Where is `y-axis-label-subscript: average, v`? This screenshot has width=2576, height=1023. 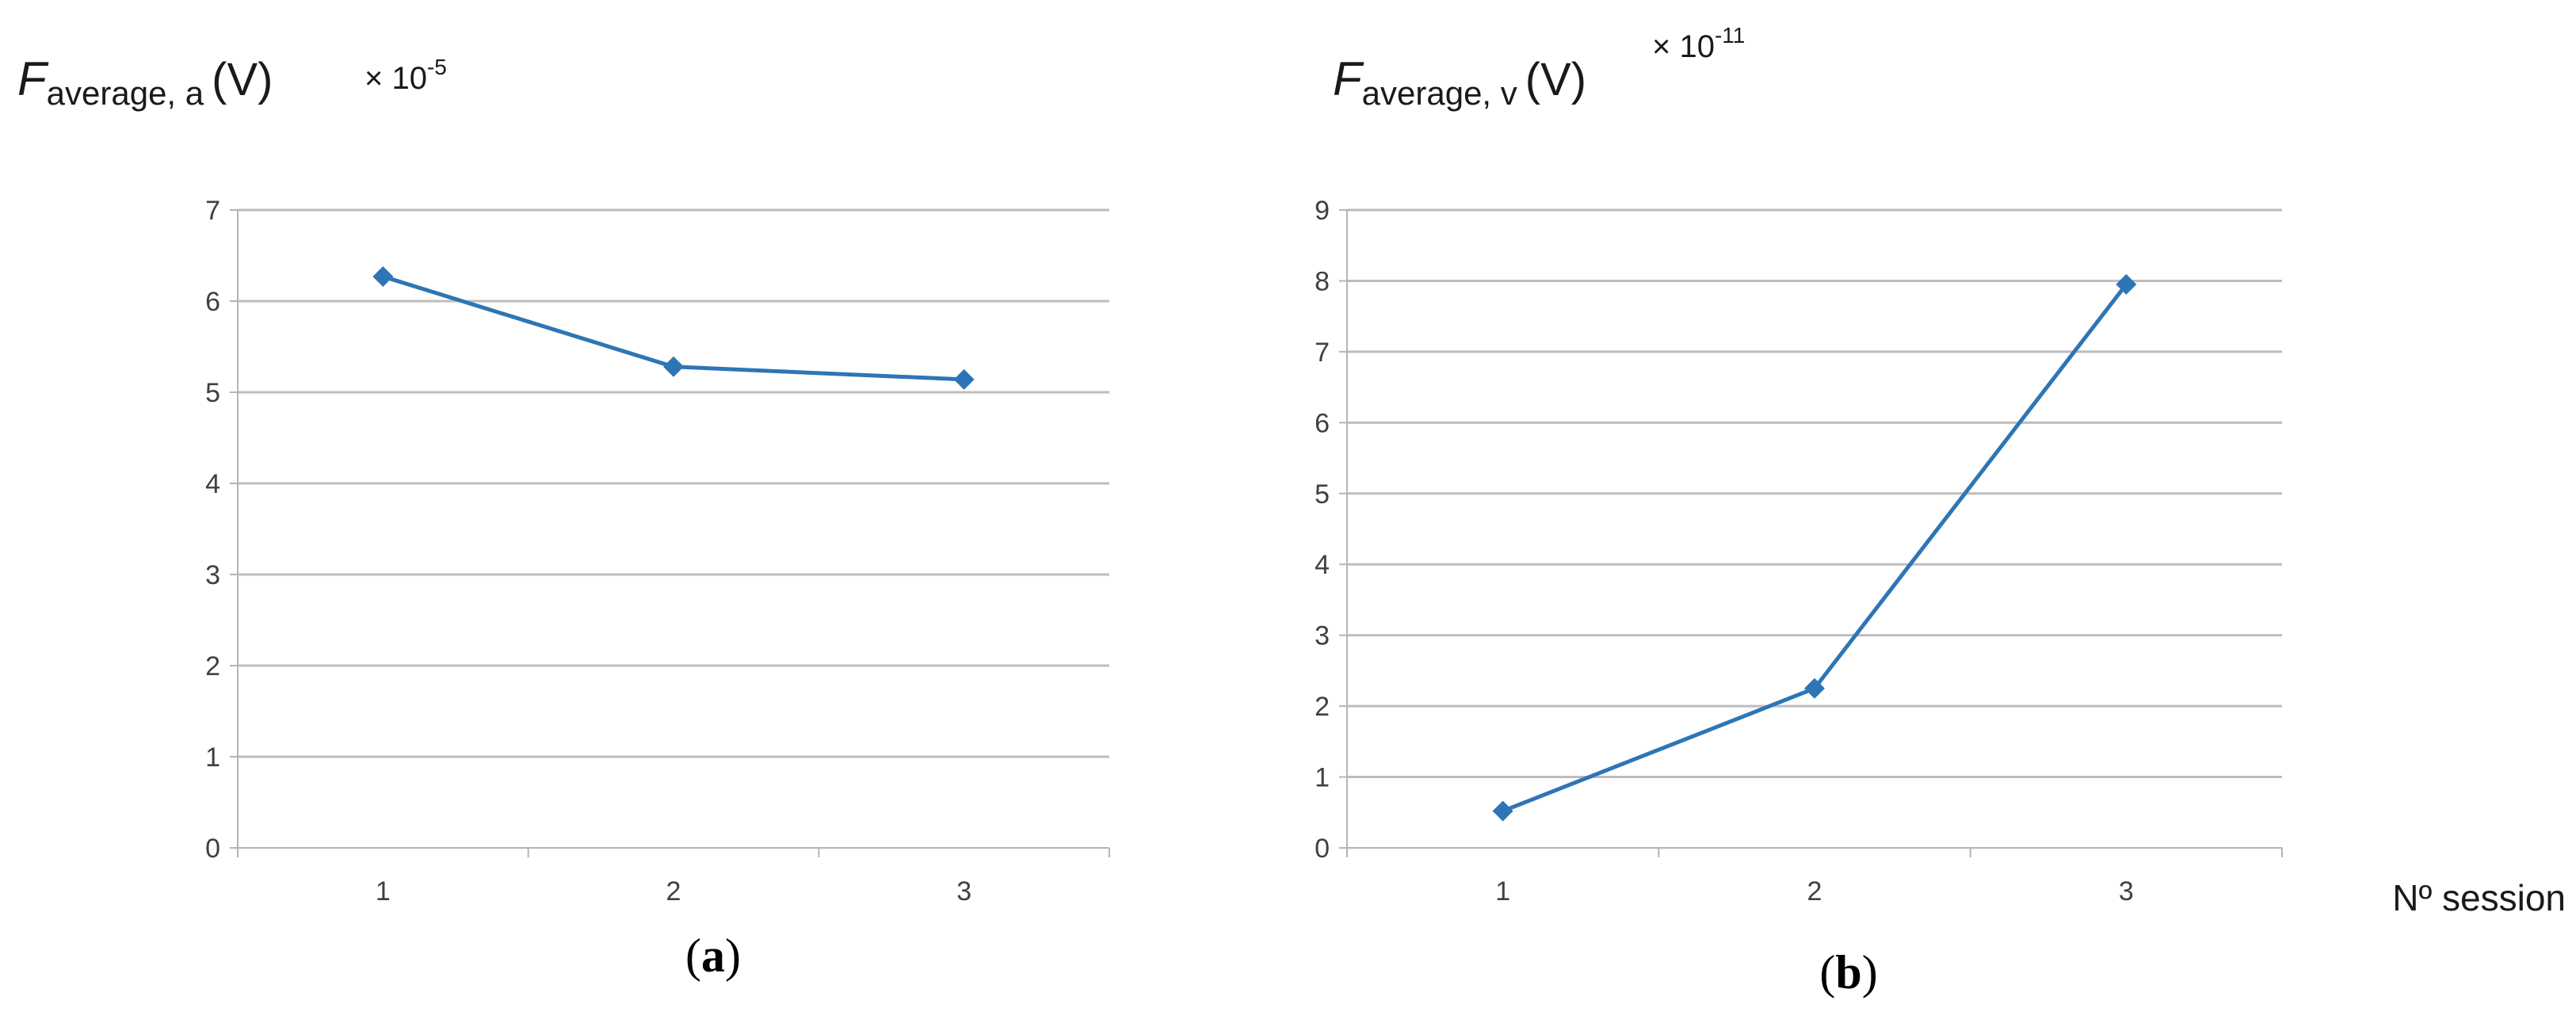 y-axis-label-subscript: average, v is located at coordinates (1439, 93).